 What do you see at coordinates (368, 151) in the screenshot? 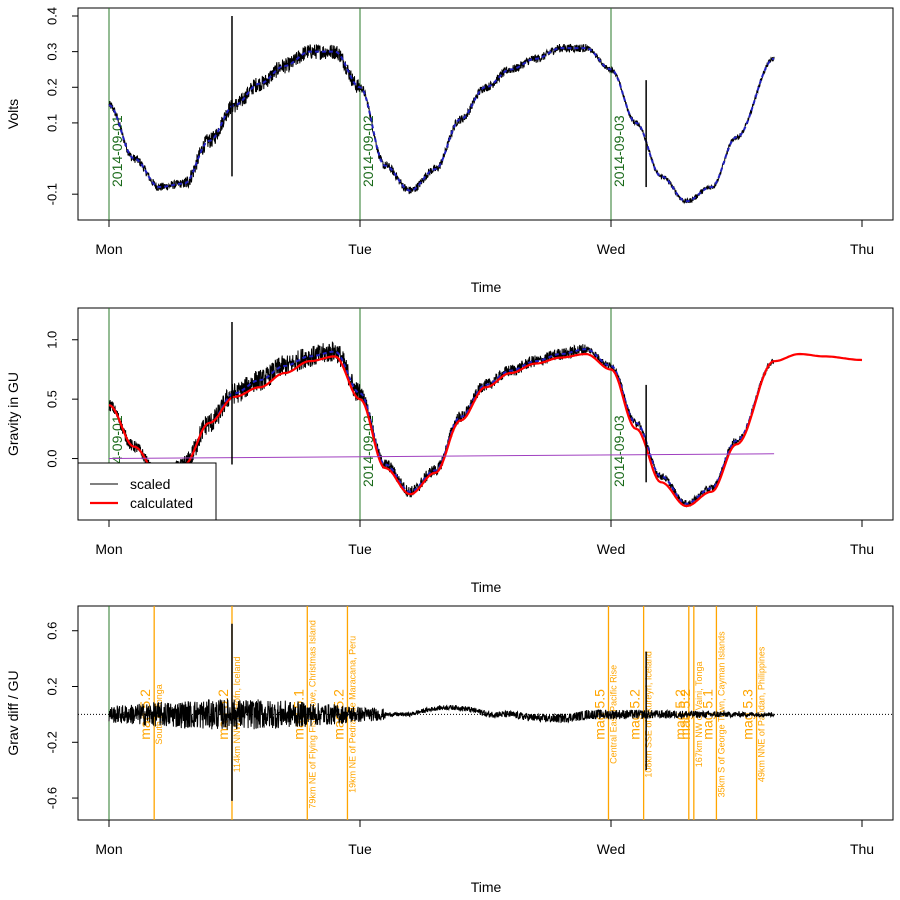
I see `date-marker-label: 2014-09-02` at bounding box center [368, 151].